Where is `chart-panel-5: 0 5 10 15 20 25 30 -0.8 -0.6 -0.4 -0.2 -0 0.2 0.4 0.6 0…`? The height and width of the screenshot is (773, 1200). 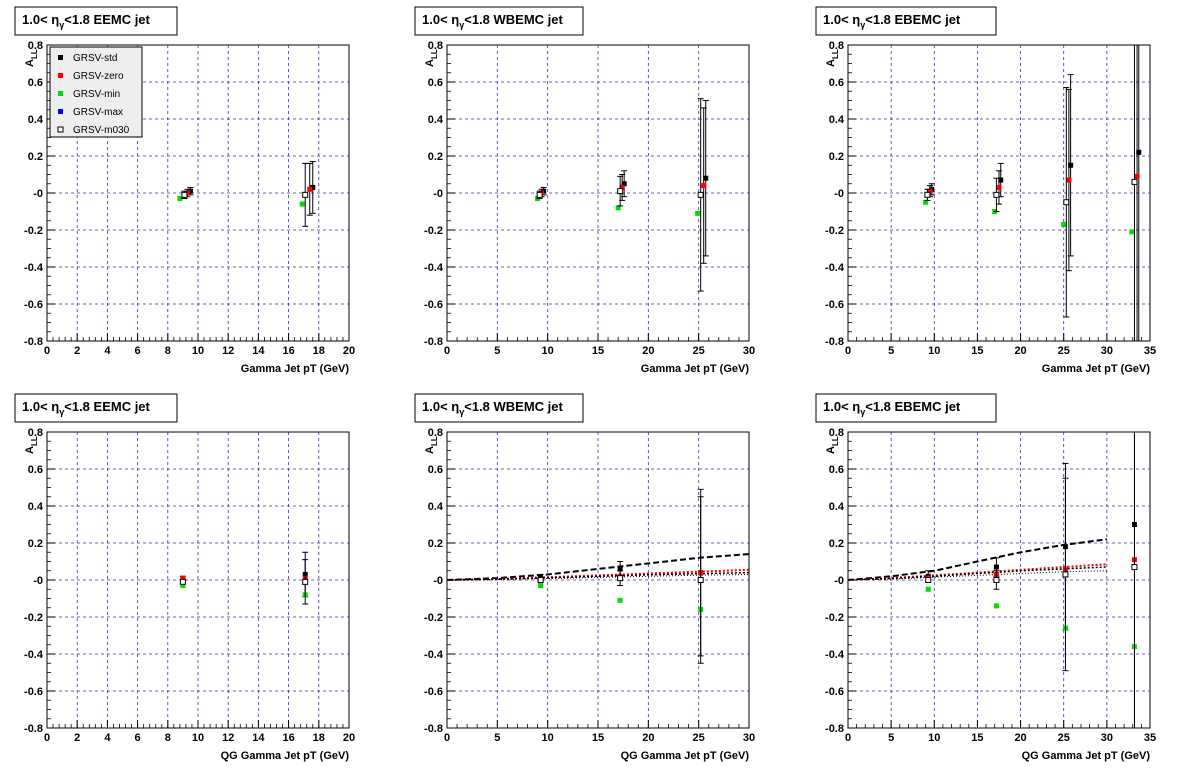 chart-panel-5: 0 5 10 15 20 25 30 -0.8 -0.6 -0.4 -0.2 -0 0.2 0.4 0.6 0… is located at coordinates (584, 577).